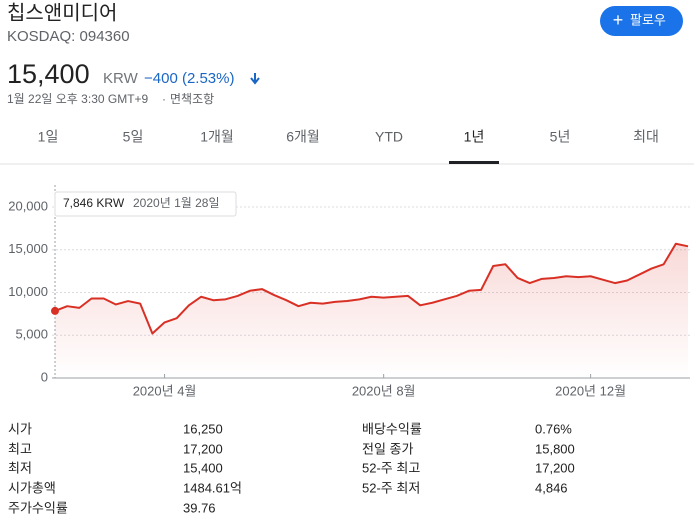 The width and height of the screenshot is (694, 526). I want to click on stat-value: 39.76, so click(199, 507).